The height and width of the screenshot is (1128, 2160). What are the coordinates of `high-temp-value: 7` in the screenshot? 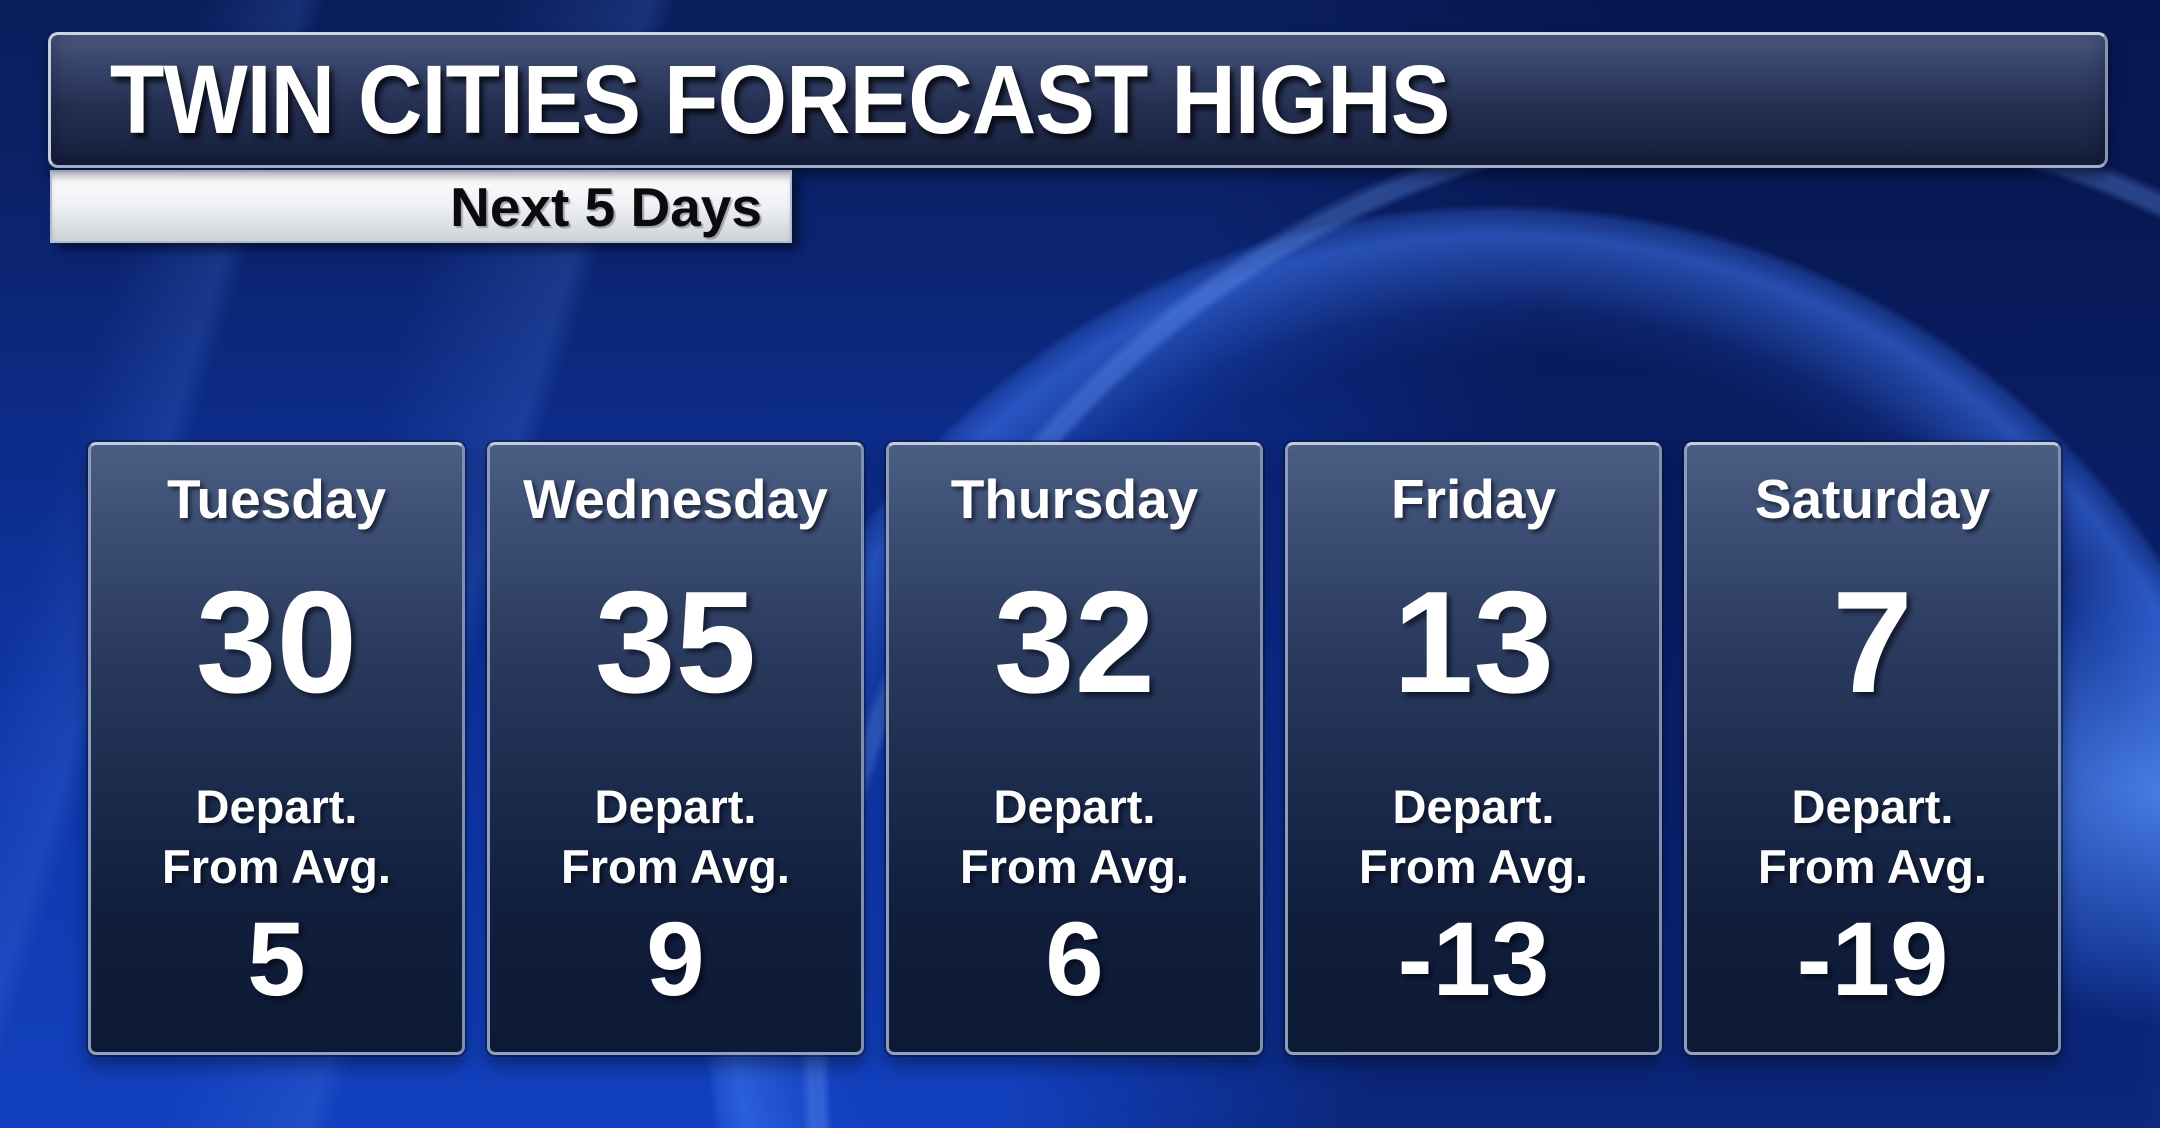 It's located at (1872, 641).